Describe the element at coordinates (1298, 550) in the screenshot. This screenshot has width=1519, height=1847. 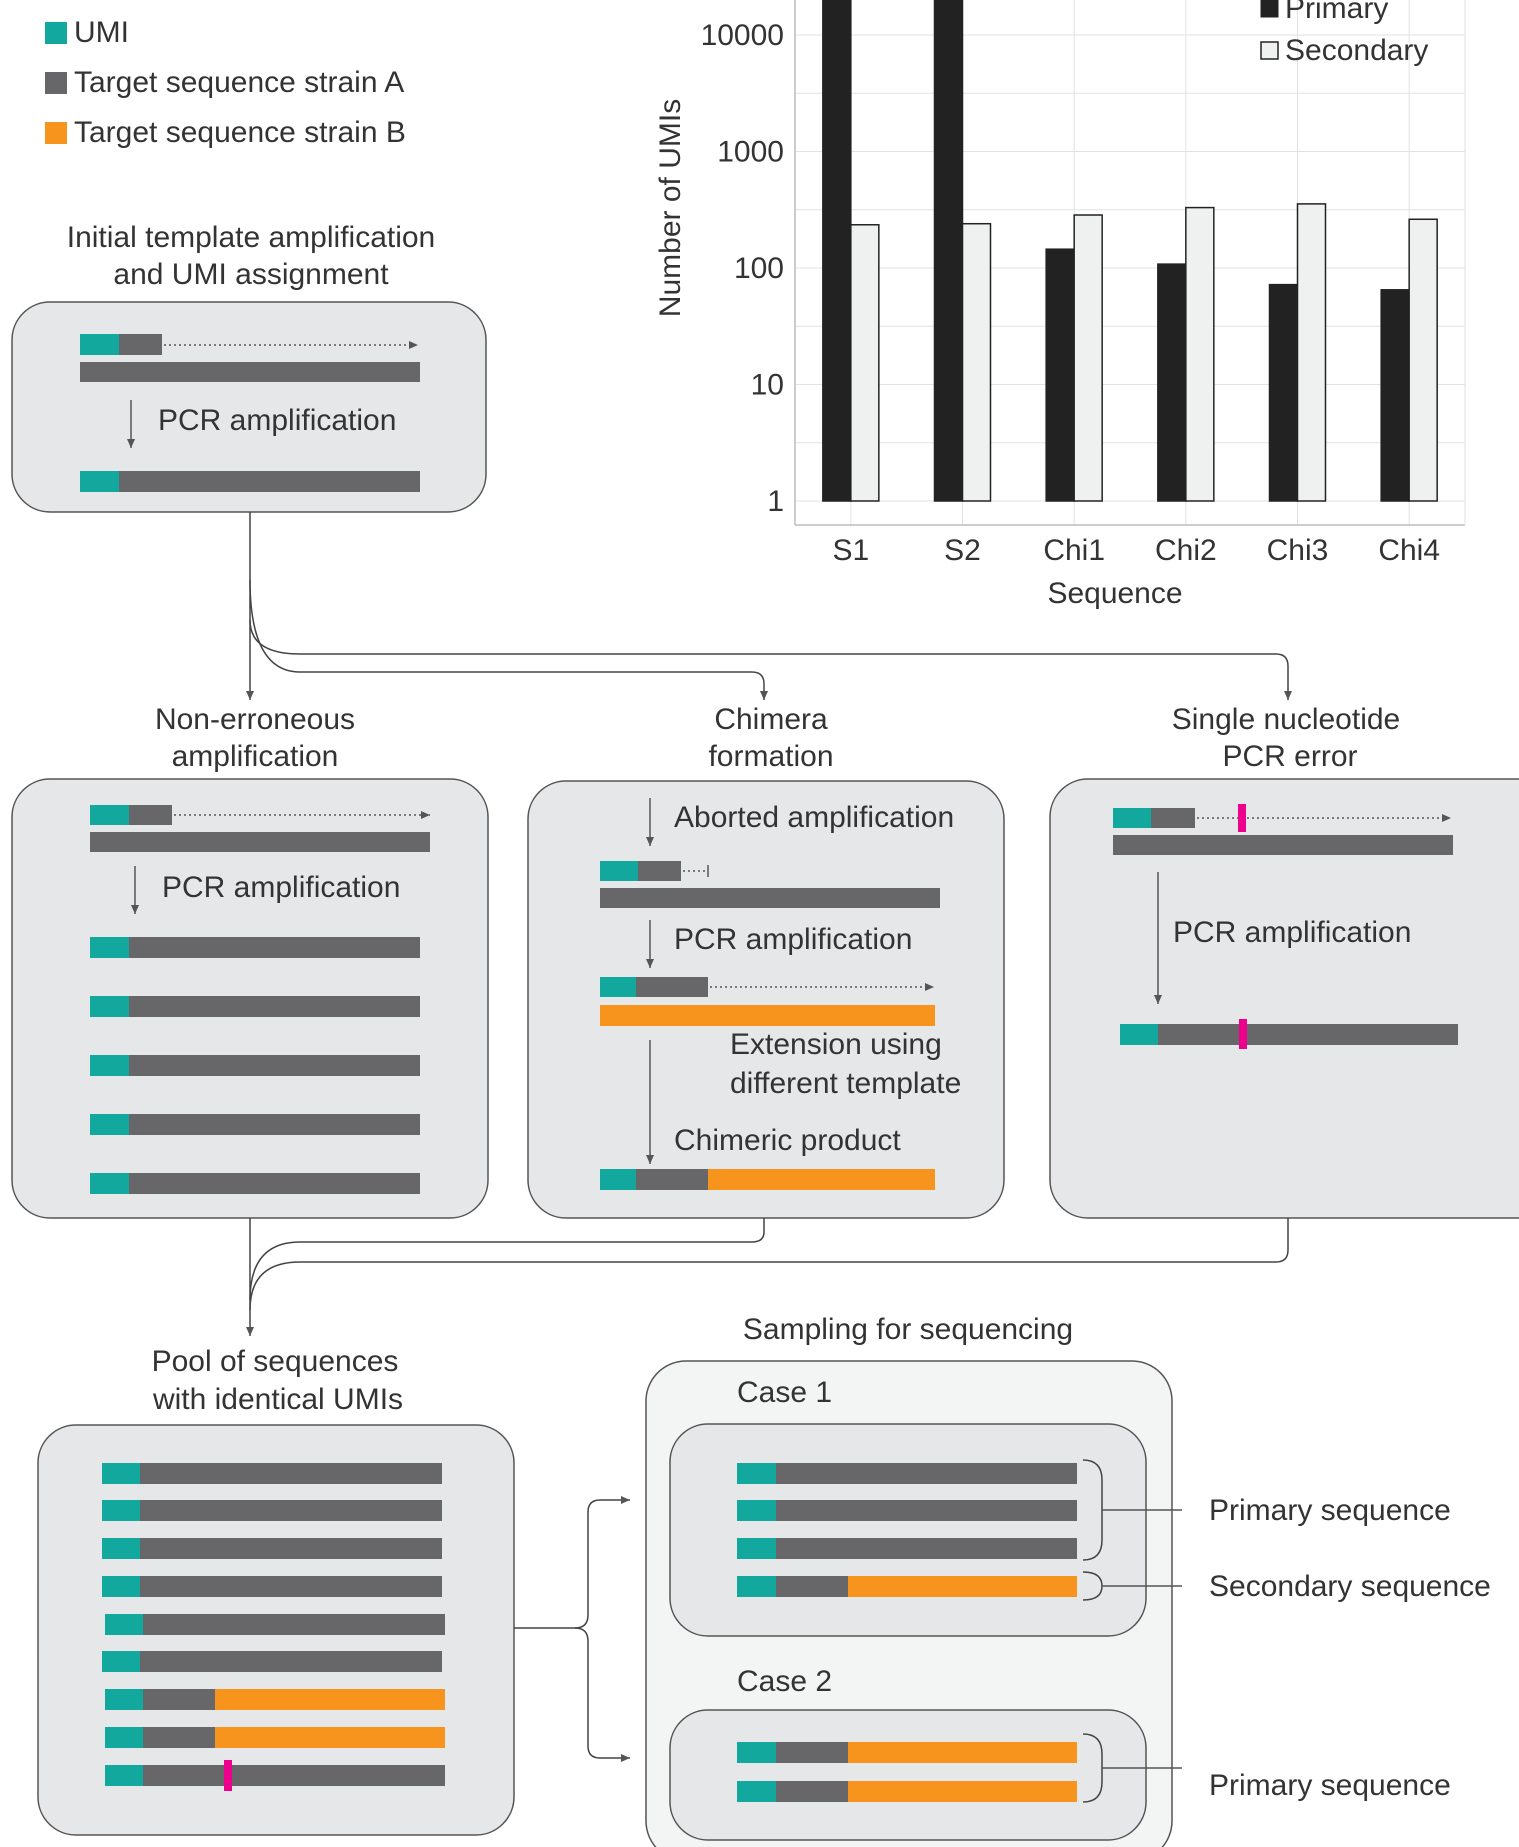
I see `x-tick-label: Chi3` at that location.